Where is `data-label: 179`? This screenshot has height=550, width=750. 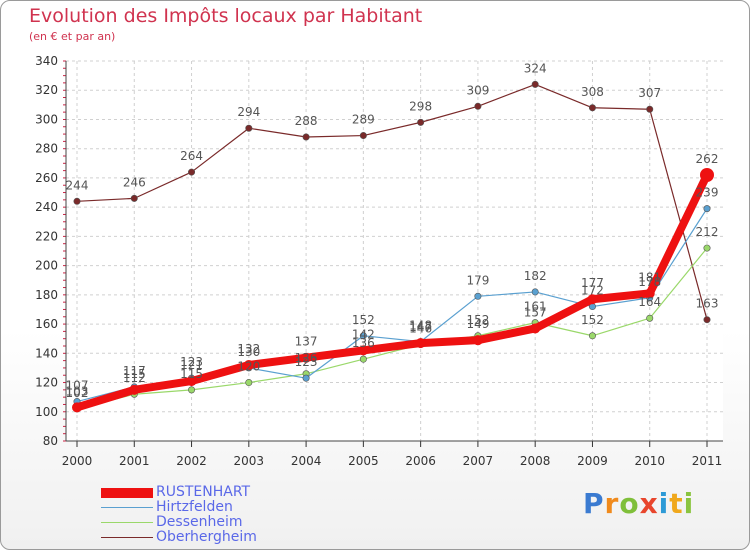 data-label: 179 is located at coordinates (477, 280).